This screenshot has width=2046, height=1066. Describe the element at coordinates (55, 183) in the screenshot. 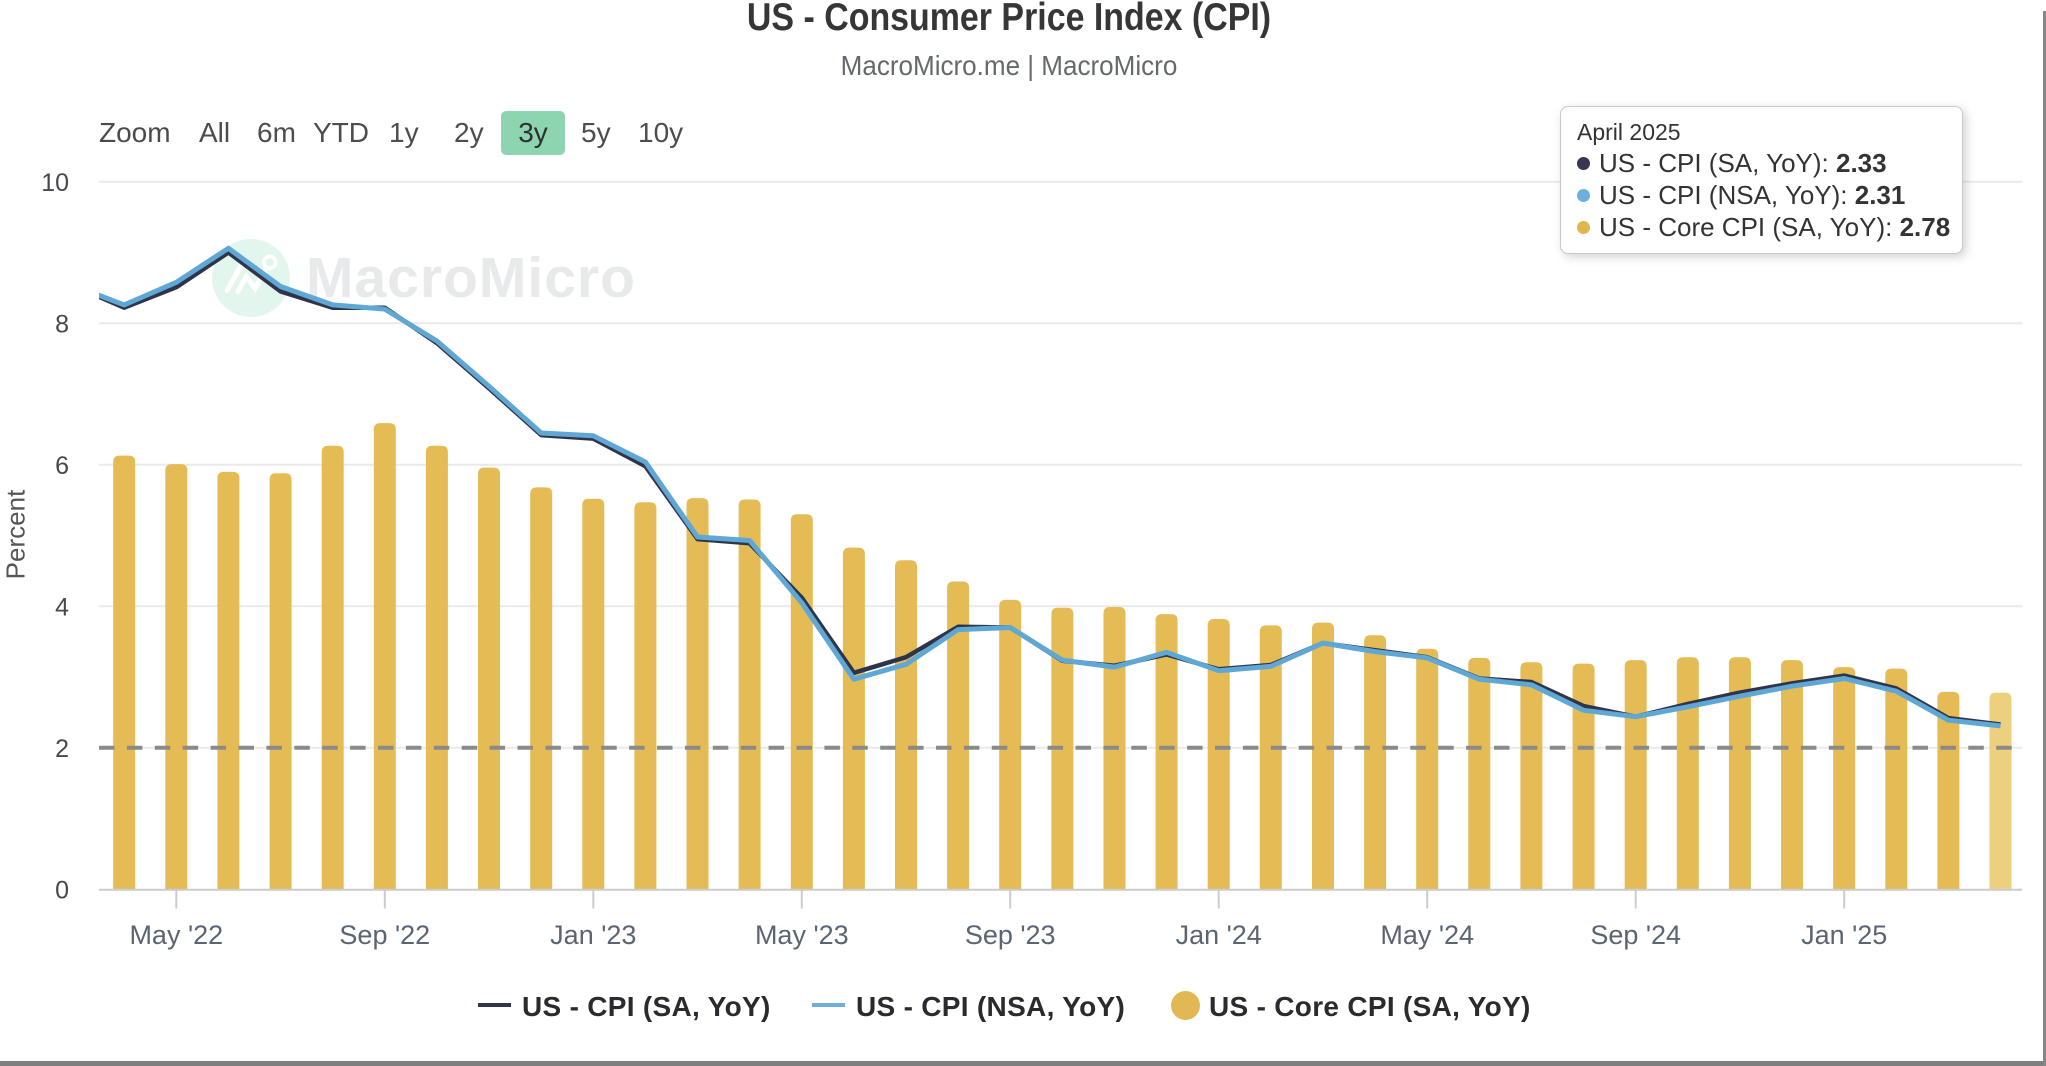

I see `svg-text: 10` at that location.